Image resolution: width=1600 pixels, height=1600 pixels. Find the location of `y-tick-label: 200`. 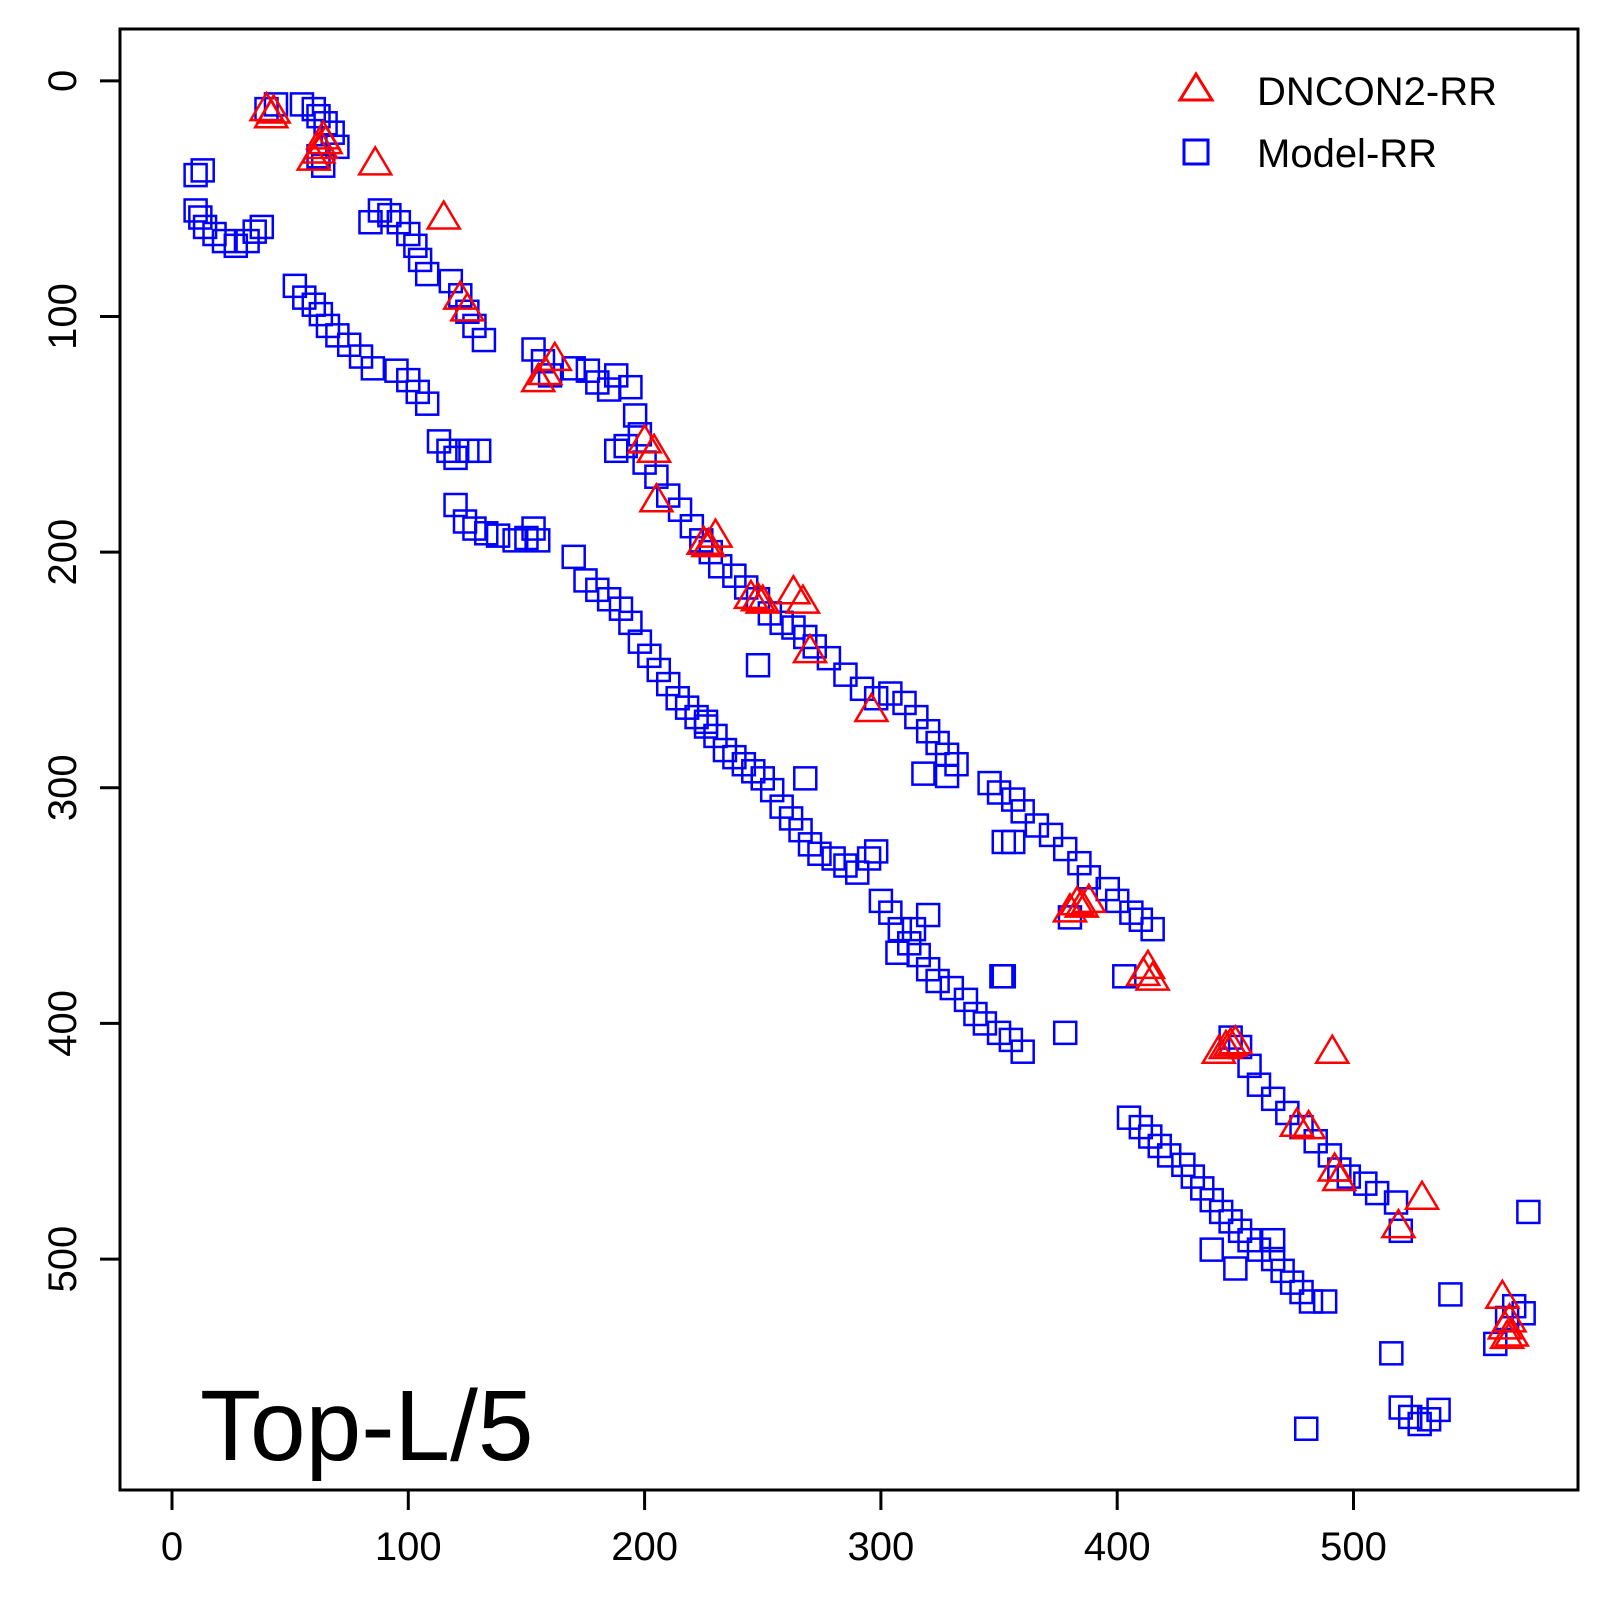

y-tick-label: 200 is located at coordinates (63, 552).